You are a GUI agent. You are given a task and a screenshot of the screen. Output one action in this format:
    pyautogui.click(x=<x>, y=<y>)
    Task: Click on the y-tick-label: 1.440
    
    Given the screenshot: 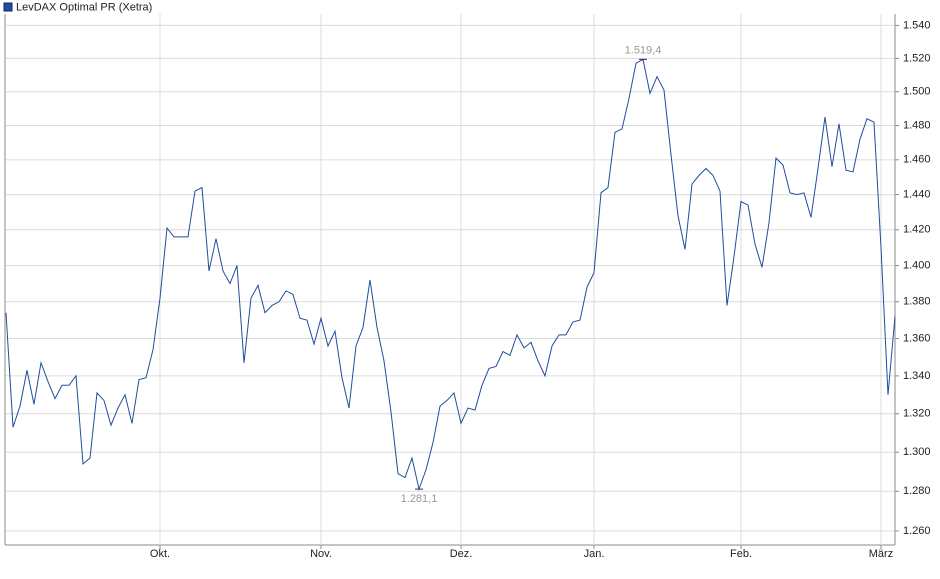 What is the action you would take?
    pyautogui.click(x=917, y=194)
    